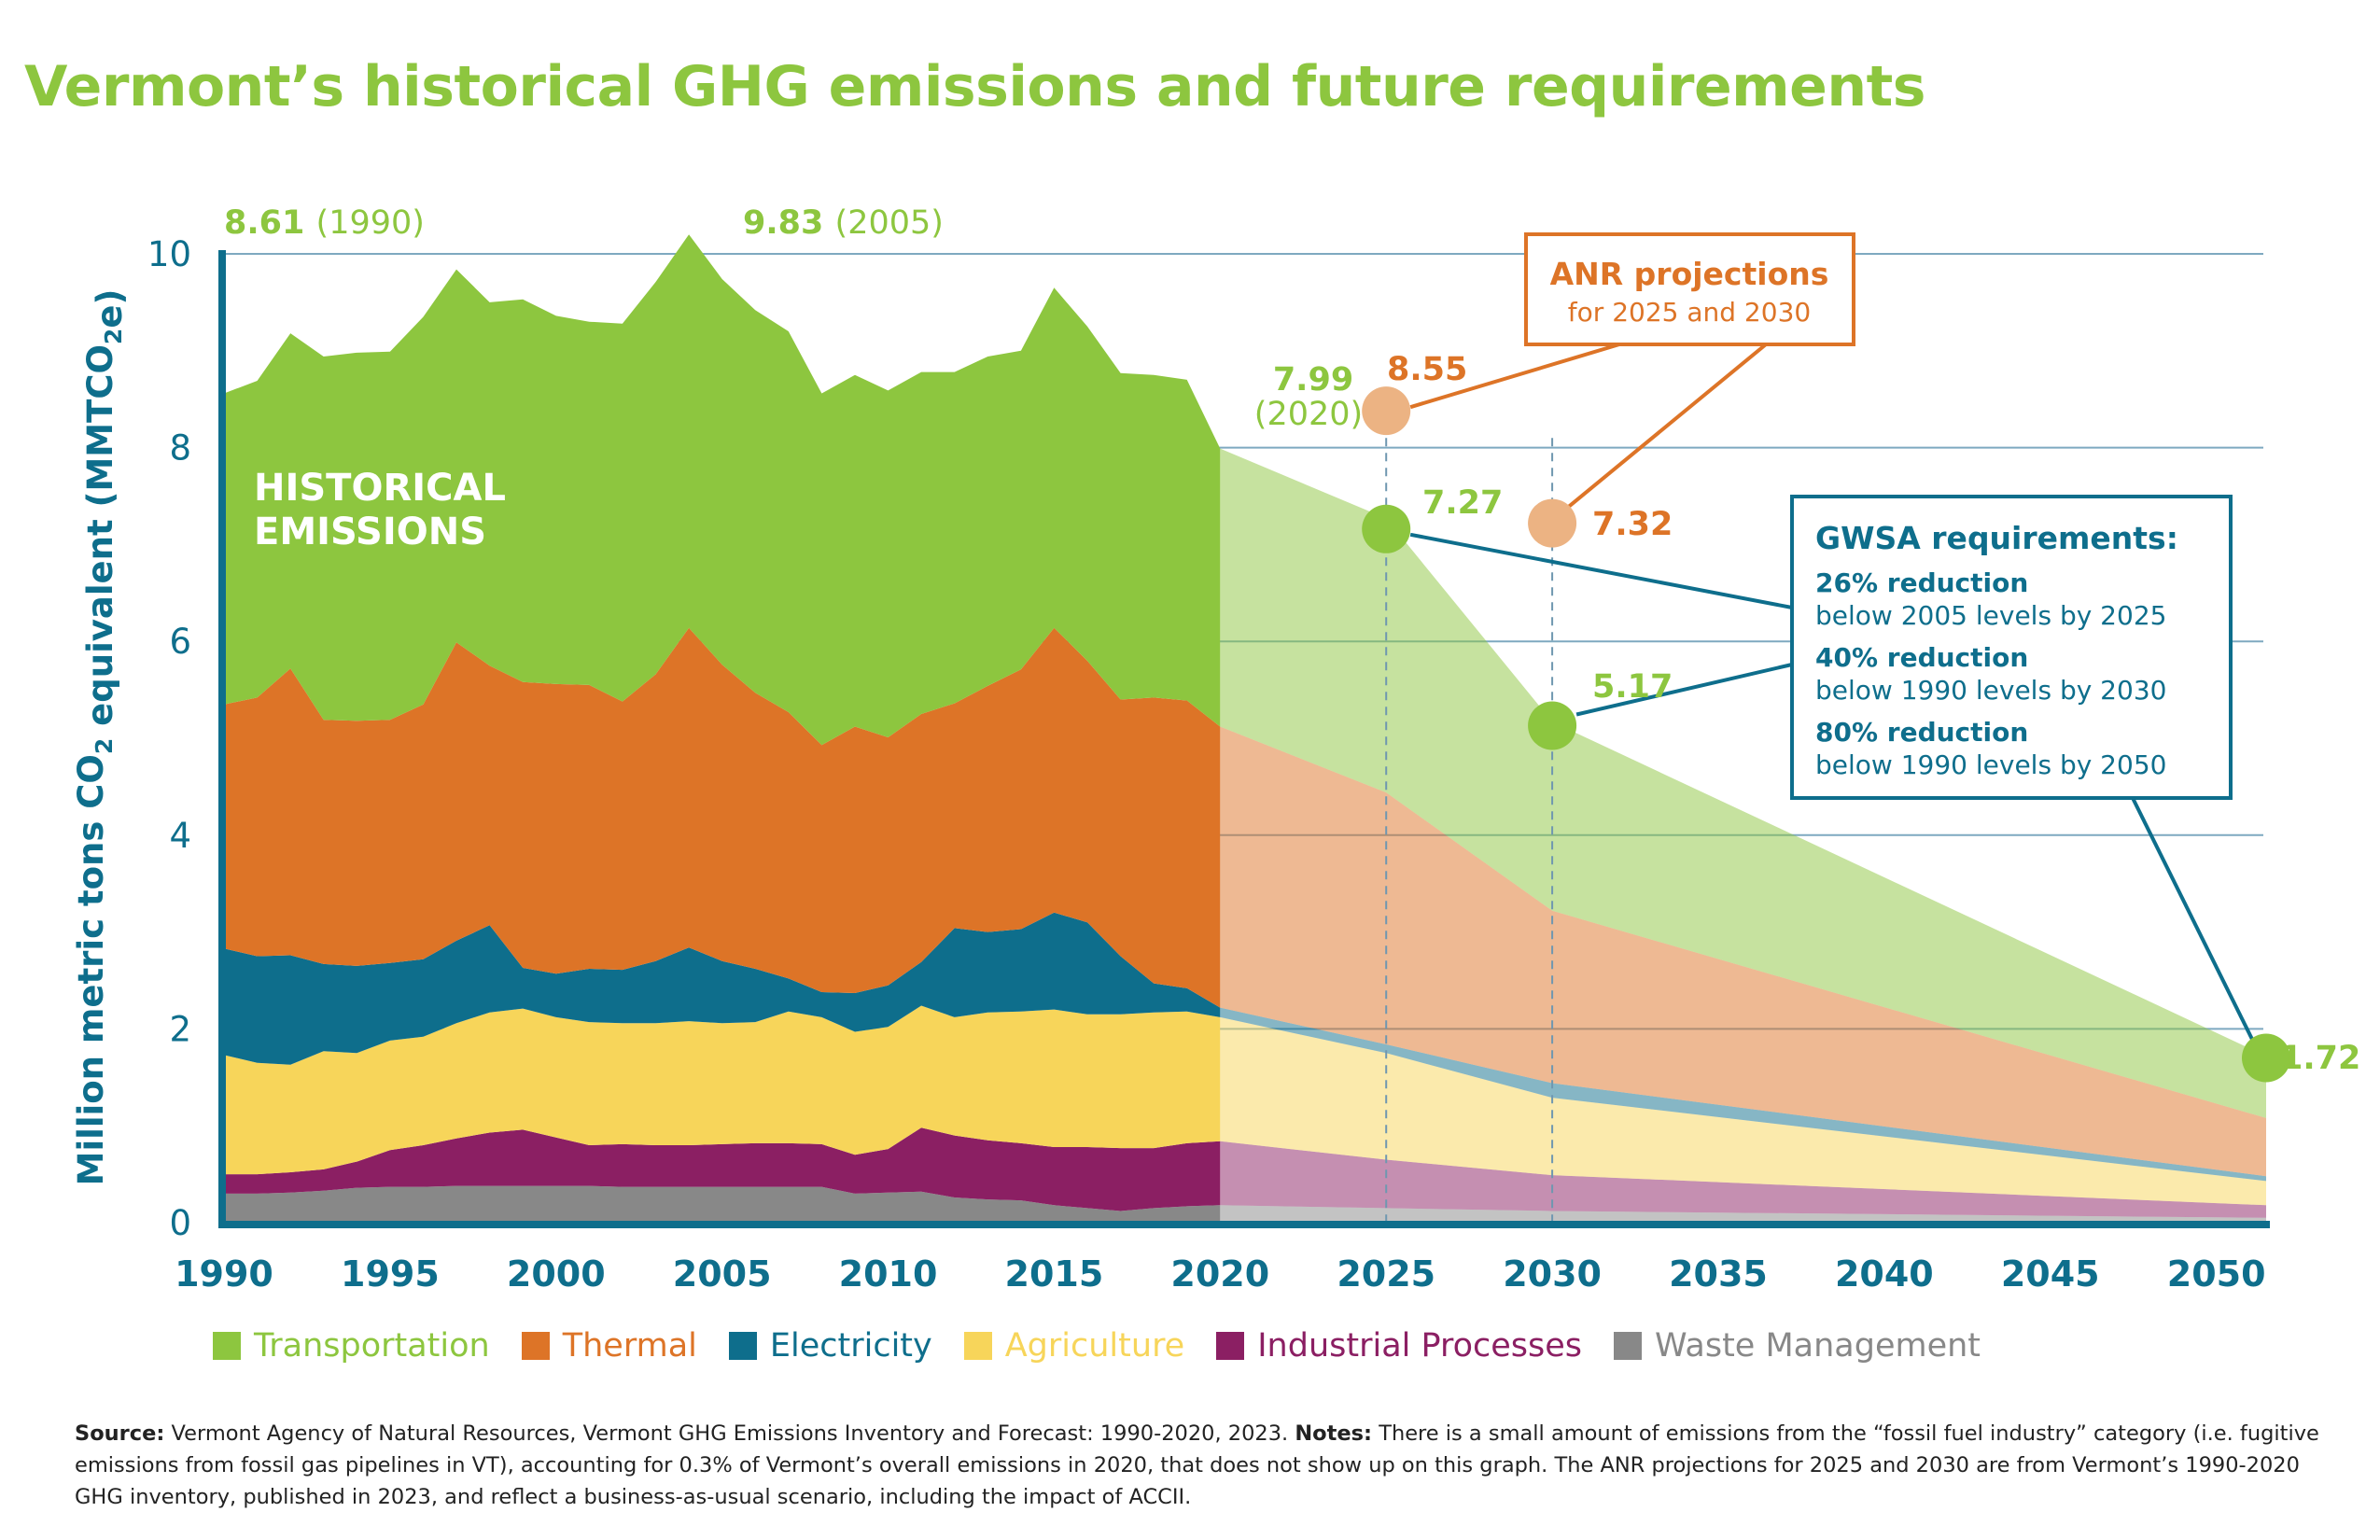  Describe the element at coordinates (1684, 690) in the screenshot. I see `gwsa-connector-2030` at that location.